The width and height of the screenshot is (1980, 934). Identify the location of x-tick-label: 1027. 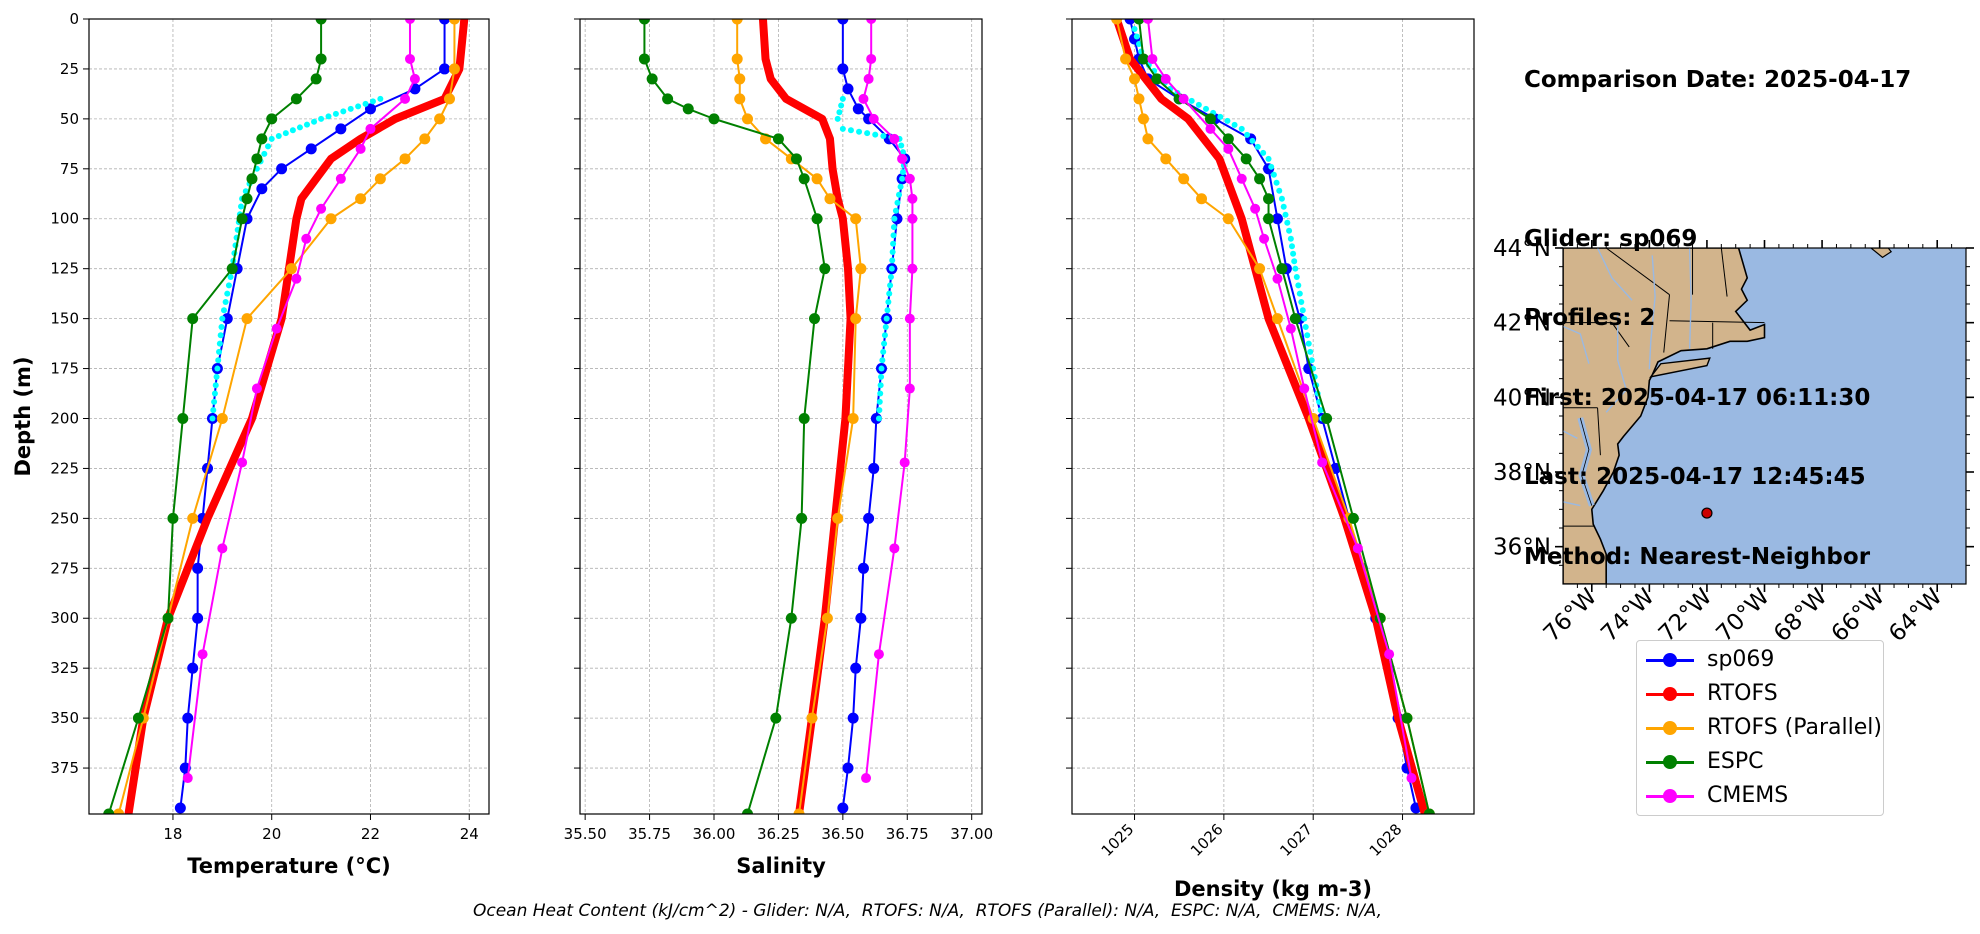
(1296, 840).